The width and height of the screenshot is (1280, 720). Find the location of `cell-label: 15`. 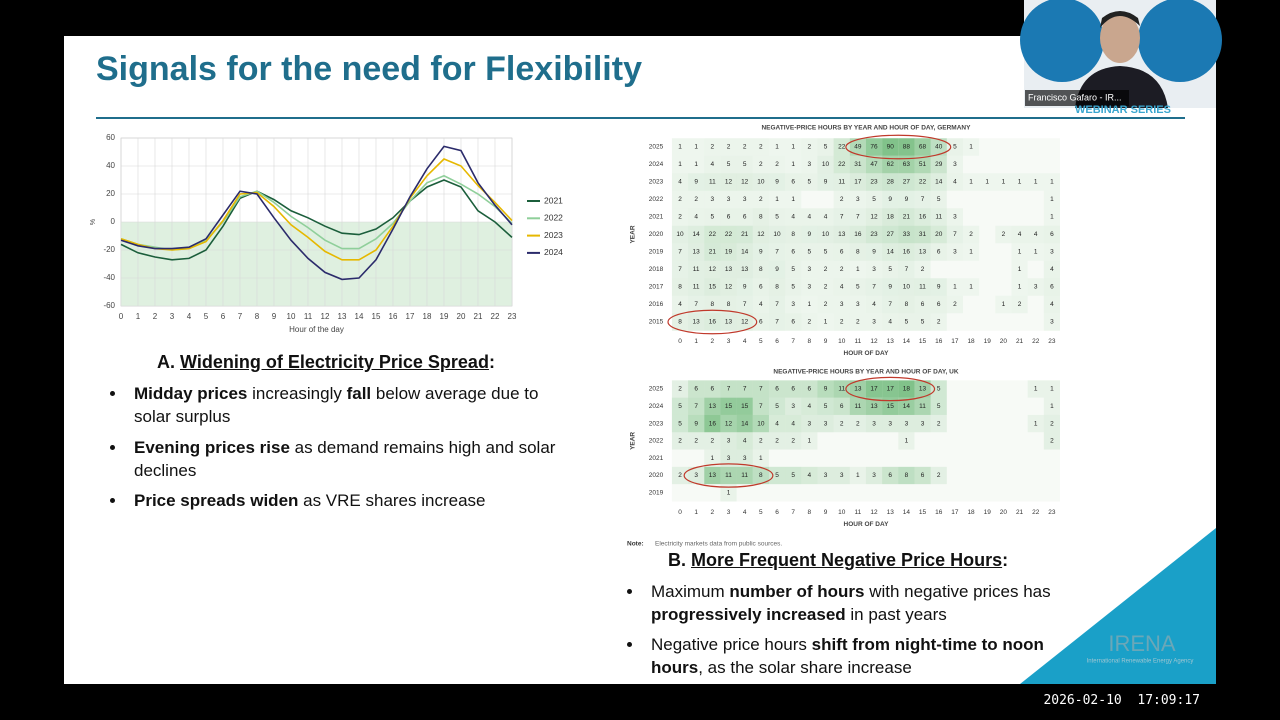

cell-label: 15 is located at coordinates (745, 406).